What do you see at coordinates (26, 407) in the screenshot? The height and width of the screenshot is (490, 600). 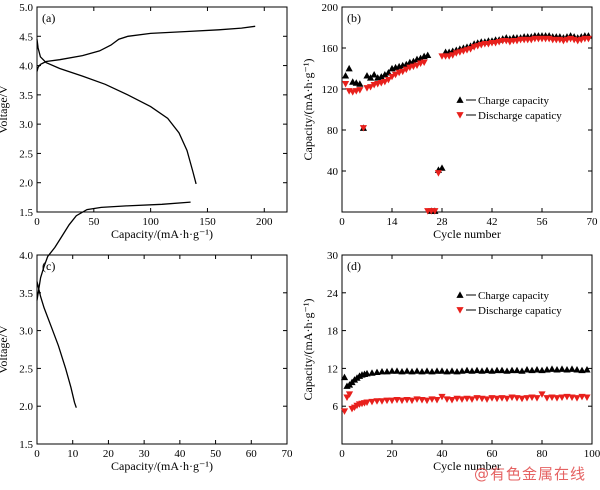 I see `y-tick-label: 2.0` at bounding box center [26, 407].